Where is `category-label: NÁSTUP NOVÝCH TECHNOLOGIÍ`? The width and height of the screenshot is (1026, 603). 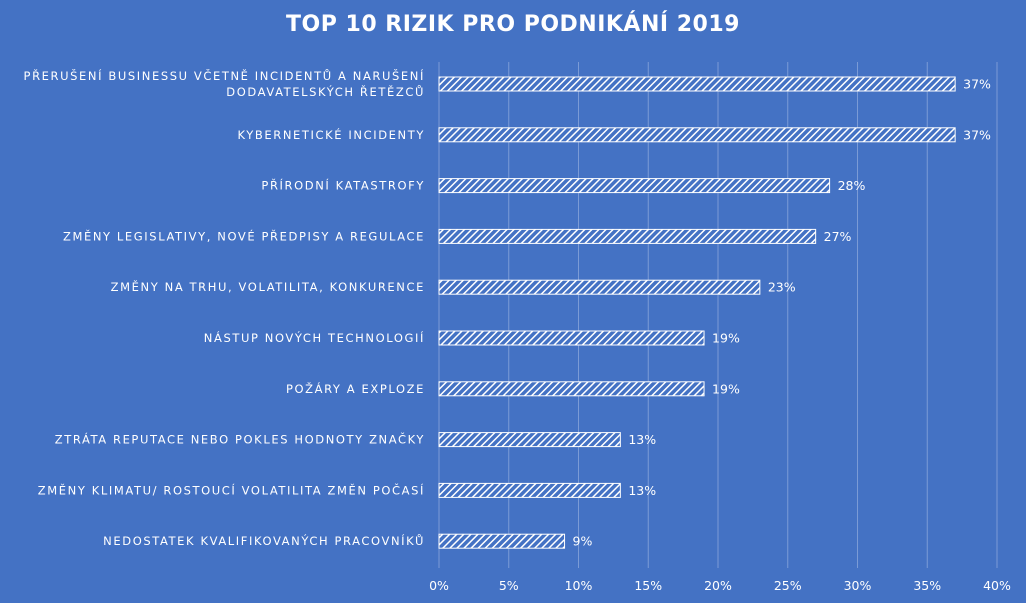
category-label: NÁSTUP NOVÝCH TECHNOLOGIÍ is located at coordinates (314, 337).